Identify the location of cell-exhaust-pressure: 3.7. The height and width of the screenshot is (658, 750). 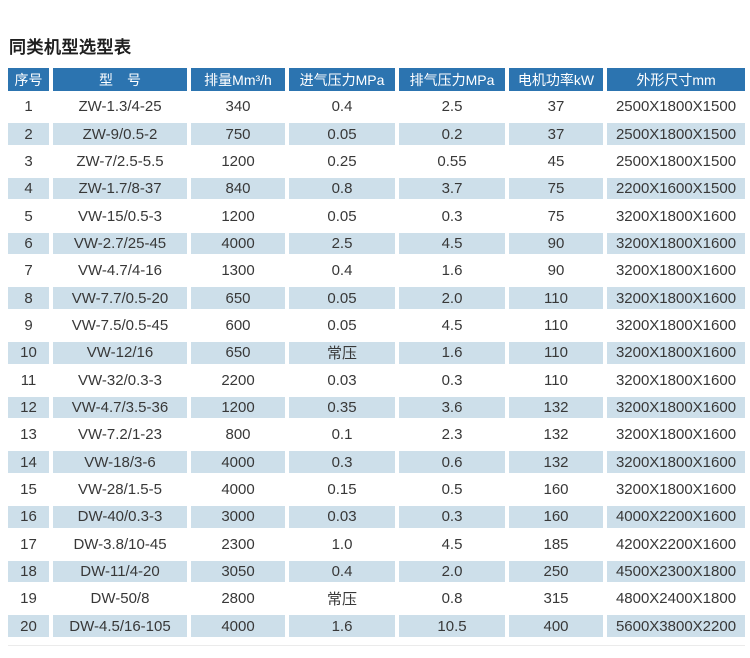
(452, 188).